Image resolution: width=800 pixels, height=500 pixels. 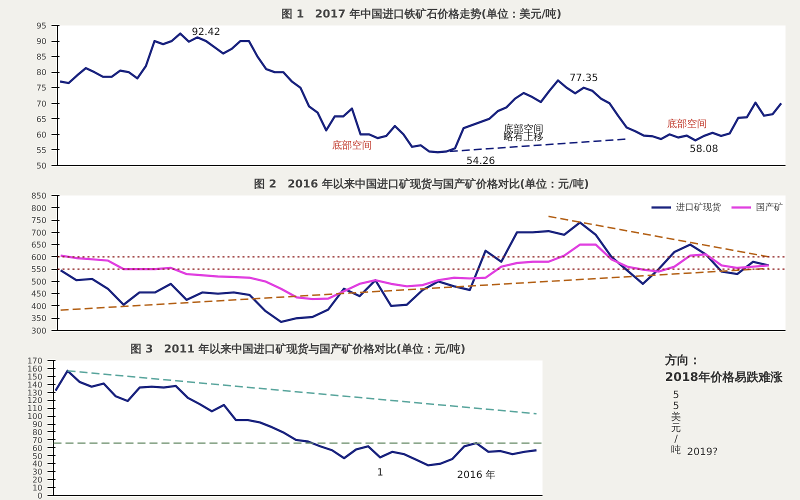 I want to click on y-tick-label: 140, so click(x=35, y=385).